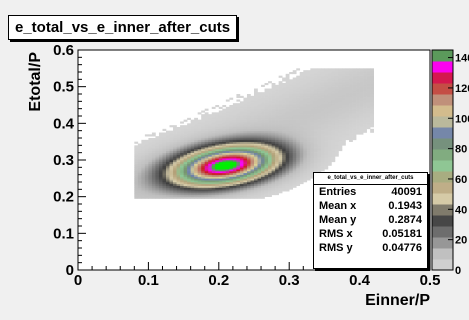  What do you see at coordinates (63, 50) in the screenshot?
I see `y-tick-label: 0.6` at bounding box center [63, 50].